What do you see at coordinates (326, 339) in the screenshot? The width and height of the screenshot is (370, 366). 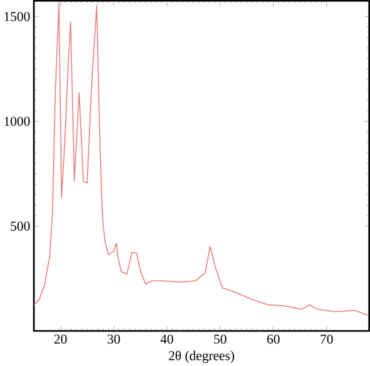 I see `x-tick-label: 70` at bounding box center [326, 339].